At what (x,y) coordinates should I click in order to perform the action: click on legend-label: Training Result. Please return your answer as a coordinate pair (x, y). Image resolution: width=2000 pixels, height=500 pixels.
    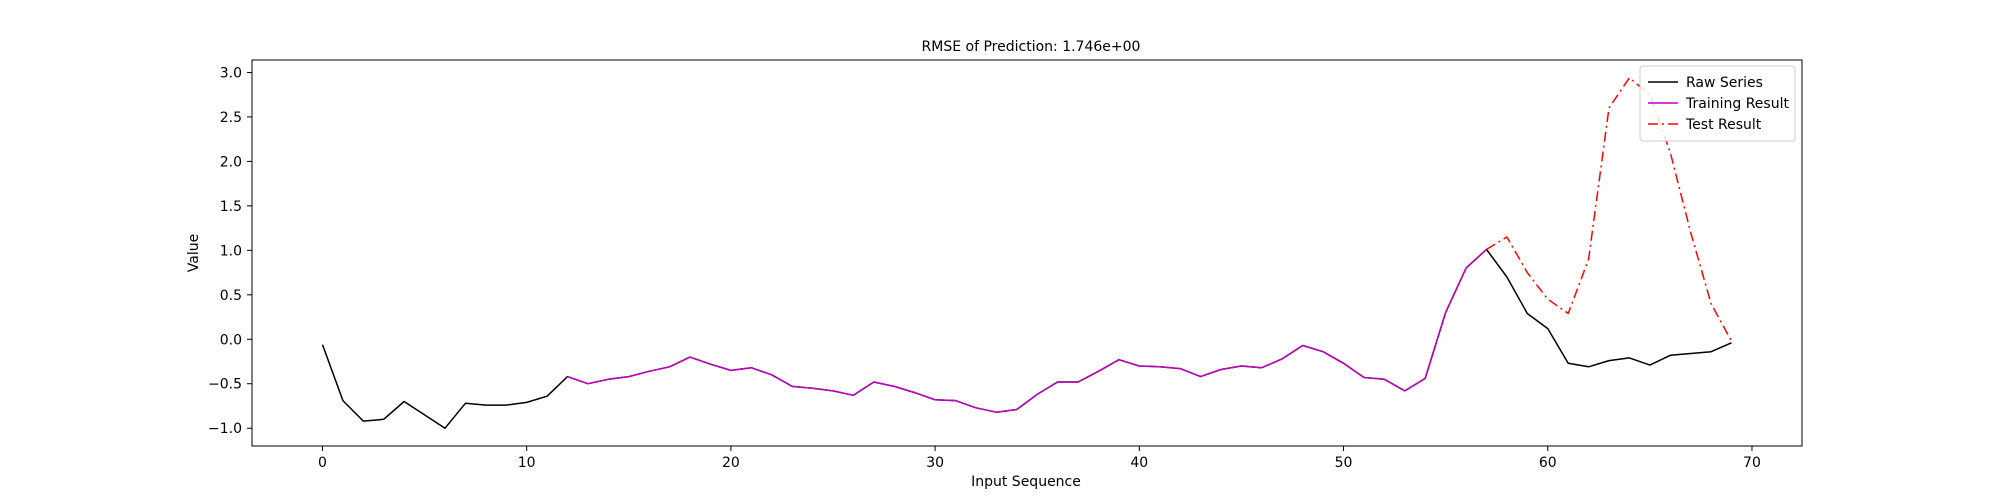
    Looking at the image, I should click on (1737, 104).